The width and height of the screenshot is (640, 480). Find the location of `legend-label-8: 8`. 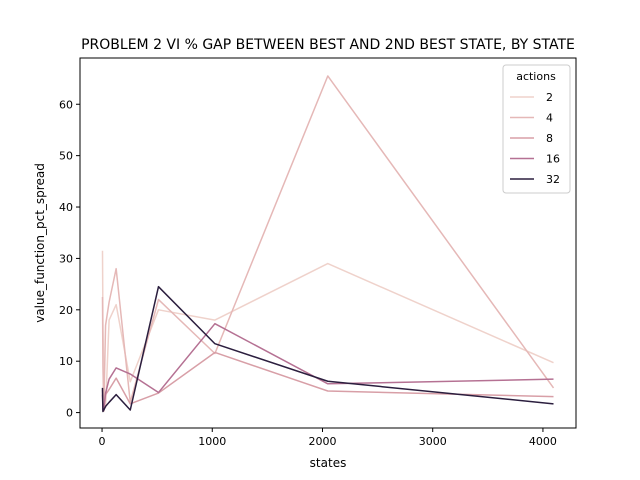

legend-label-8: 8 is located at coordinates (549, 138).